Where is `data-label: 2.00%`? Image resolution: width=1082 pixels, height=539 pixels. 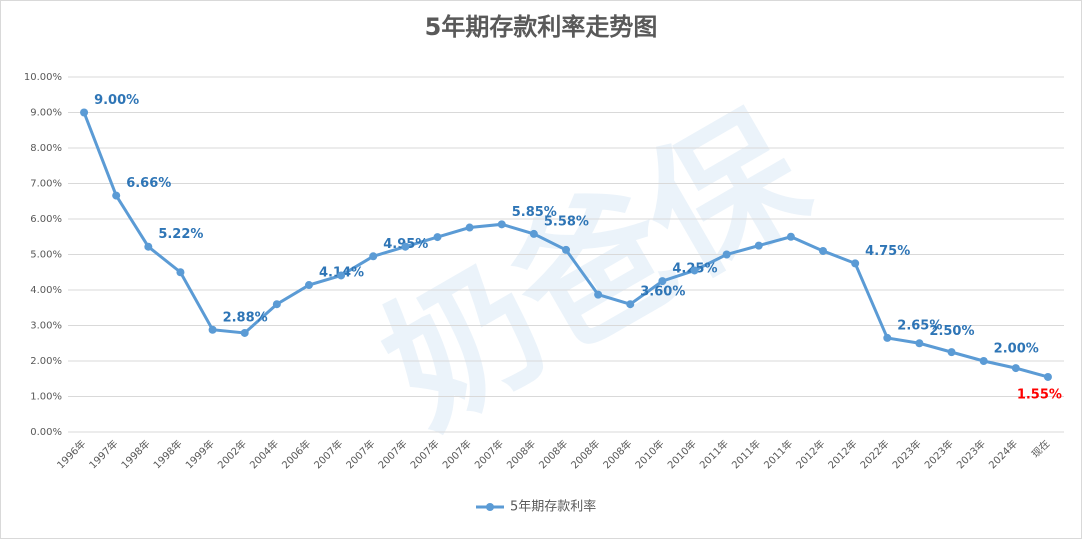
data-label: 2.00% is located at coordinates (1016, 349).